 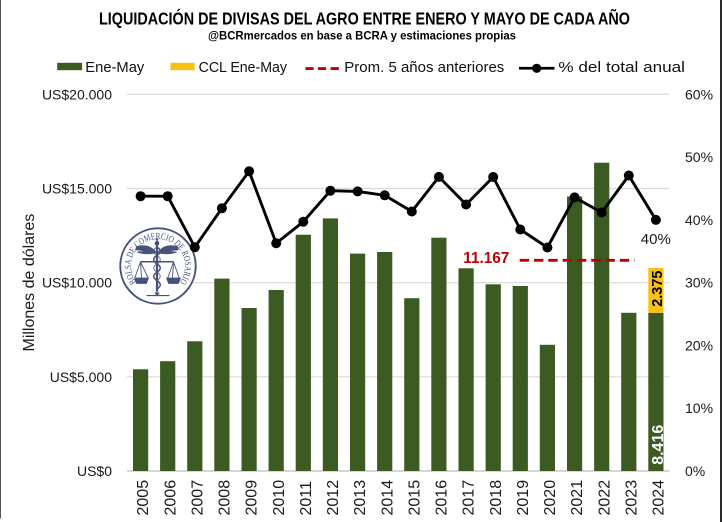 I want to click on svg-text: 2018, so click(x=496, y=498).